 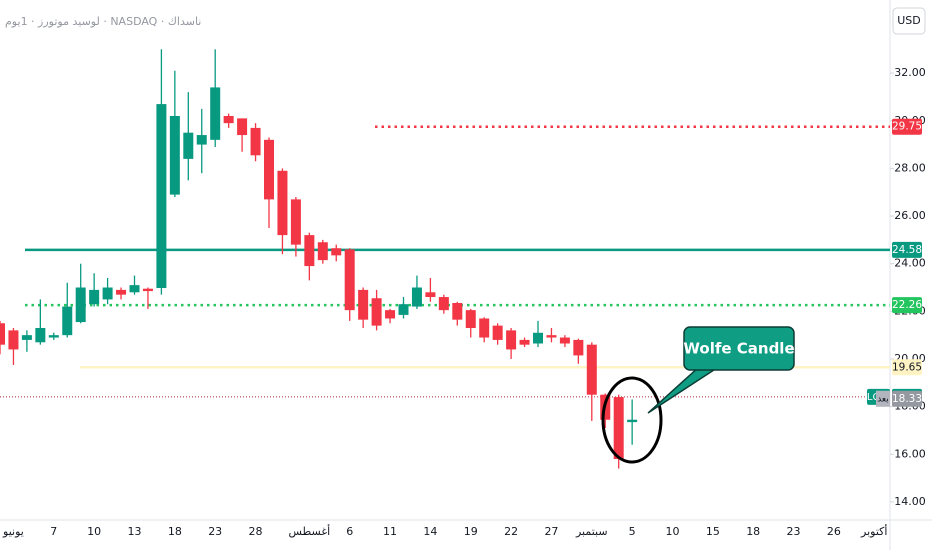 I want to click on x-tick-label: 14, so click(x=430, y=531).